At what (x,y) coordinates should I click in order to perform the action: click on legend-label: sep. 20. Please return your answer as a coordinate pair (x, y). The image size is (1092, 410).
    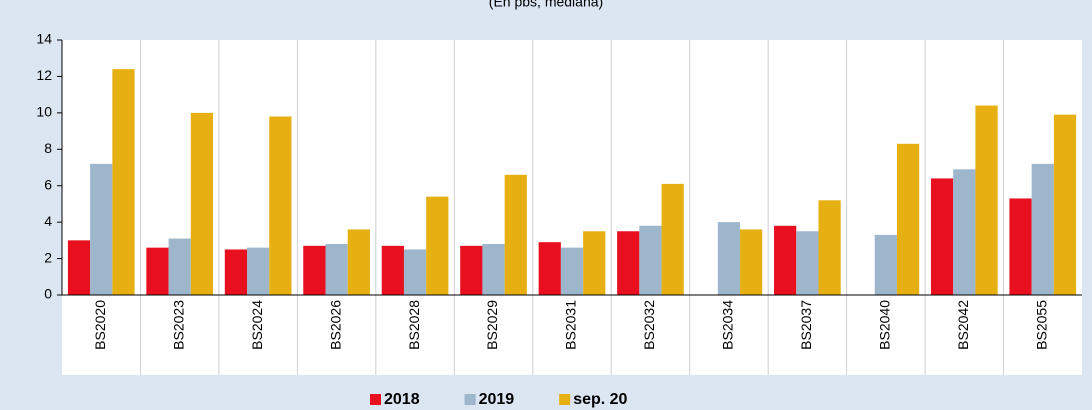
    Looking at the image, I should click on (600, 399).